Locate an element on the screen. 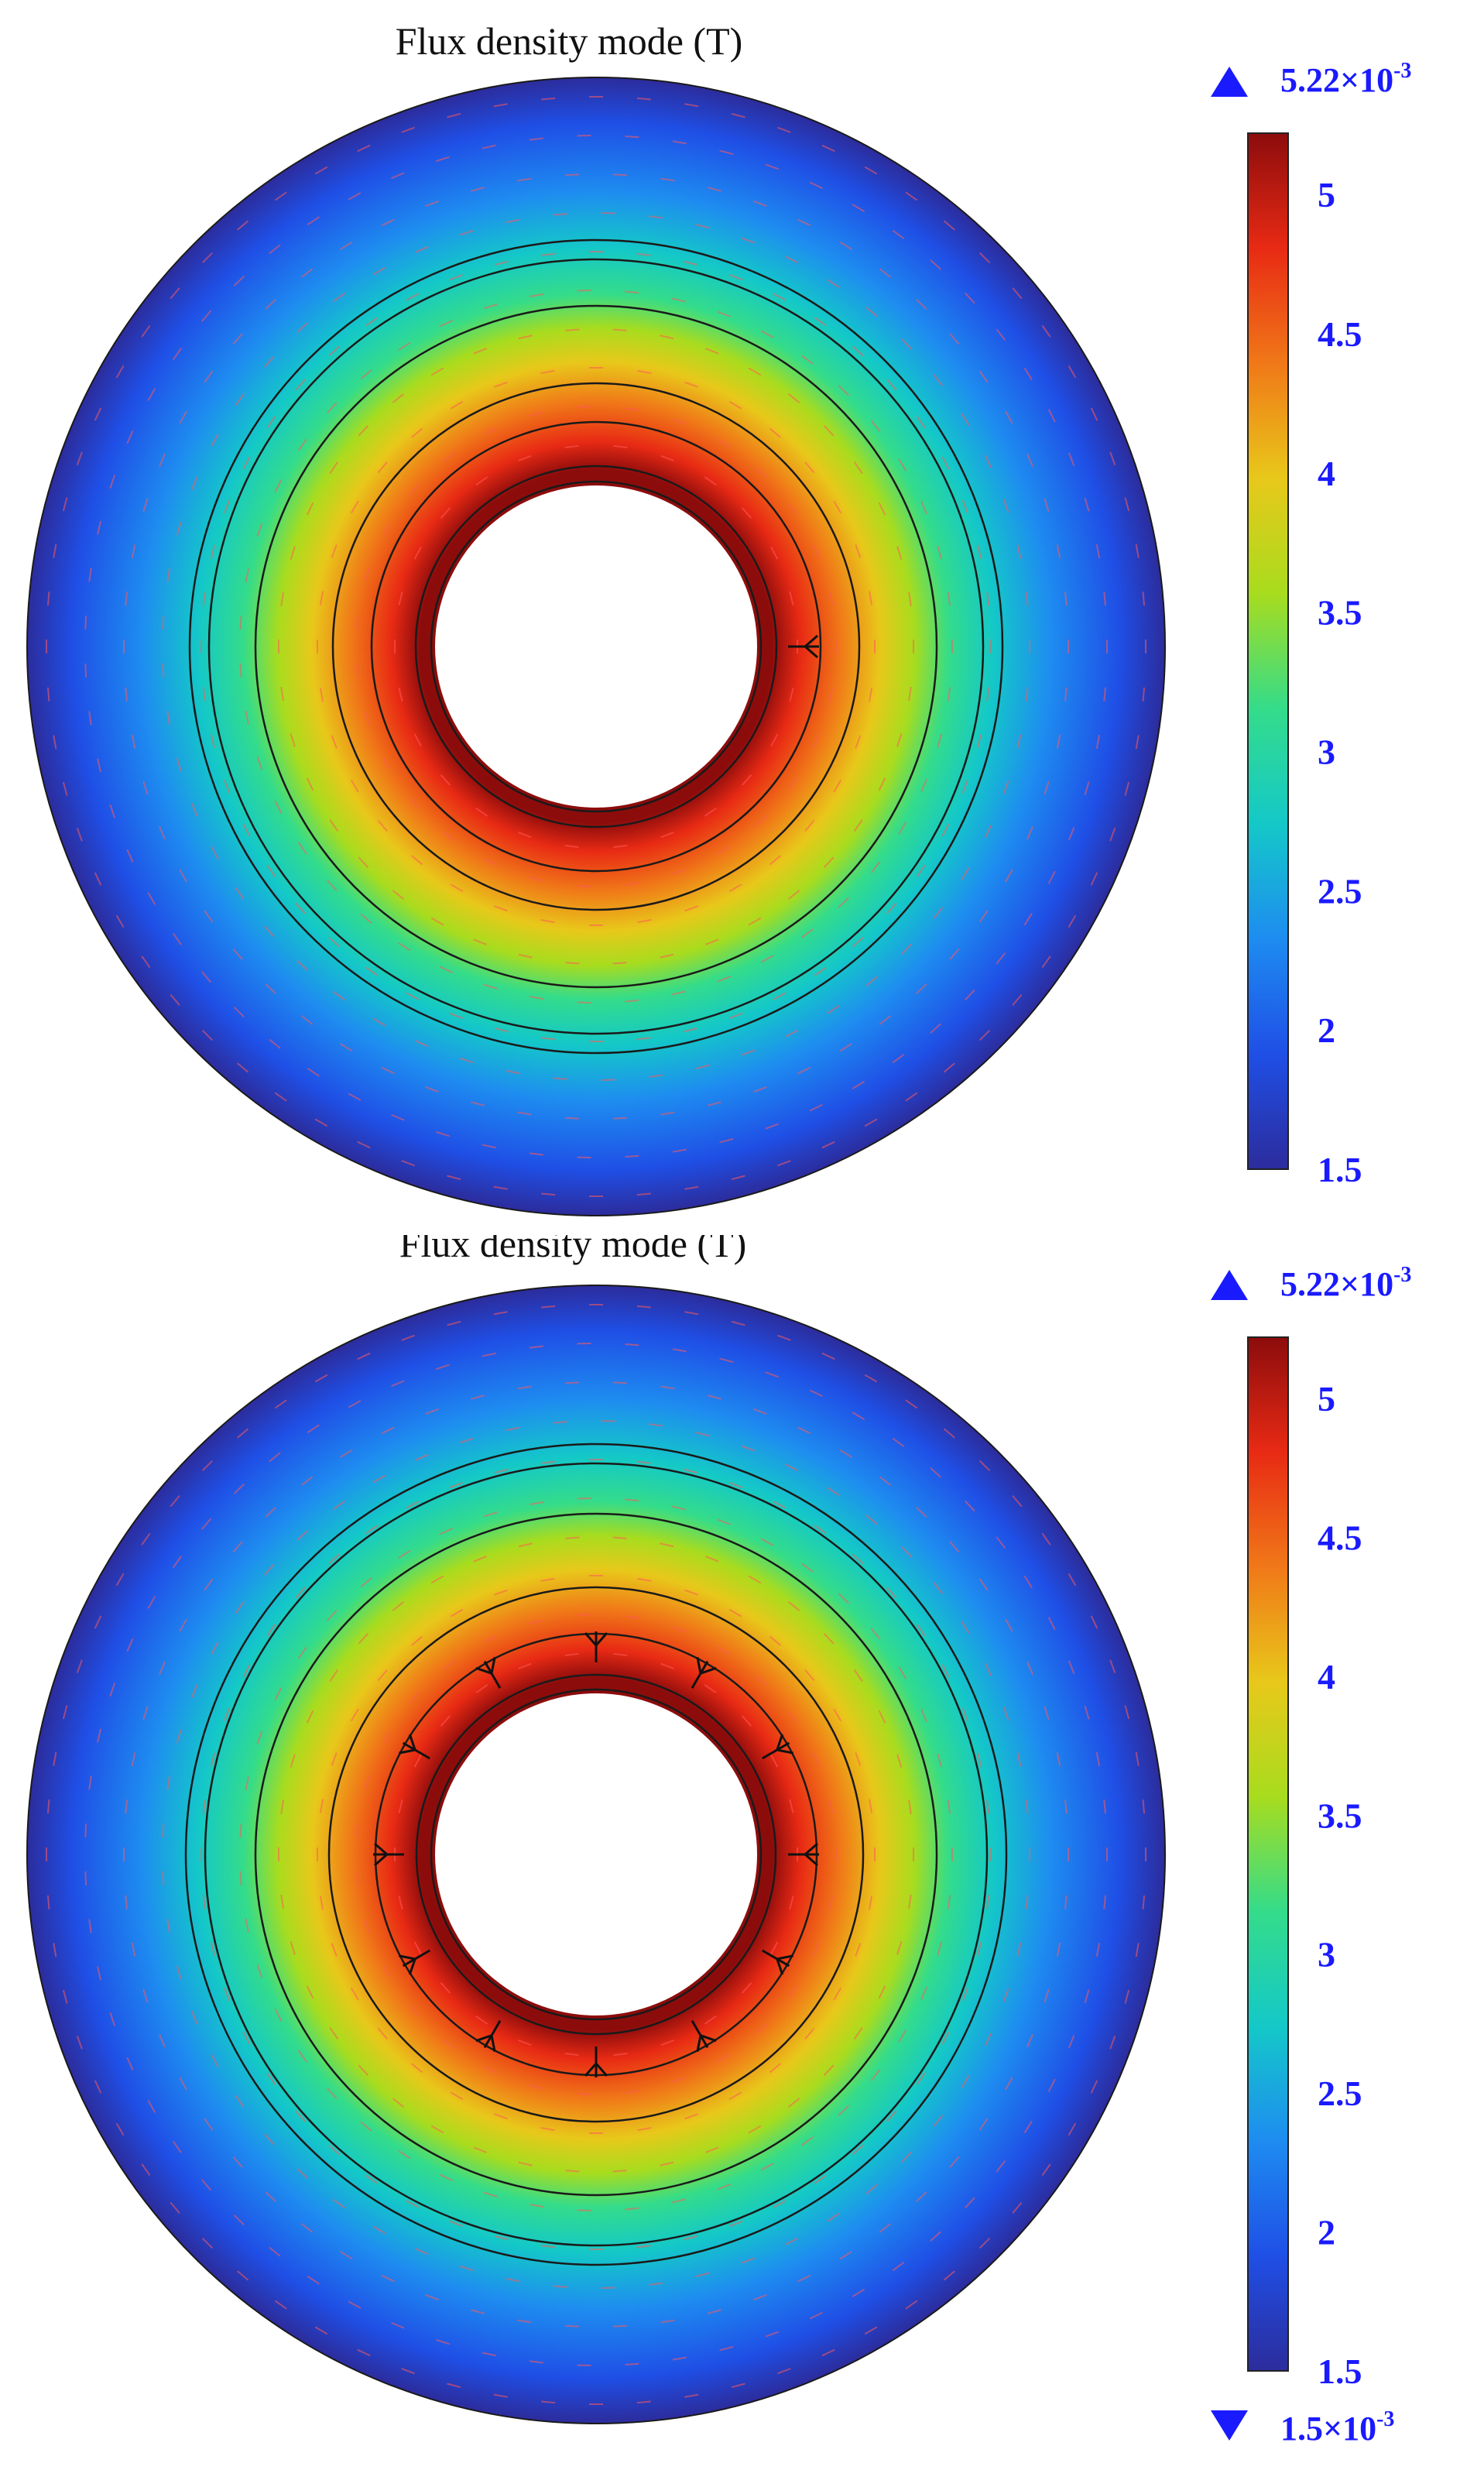 The height and width of the screenshot is (2470, 1484). colorbar-ticks: 1.5 2 2.5 3 3.5 4 4.5 5 is located at coordinates (1340, 1885).